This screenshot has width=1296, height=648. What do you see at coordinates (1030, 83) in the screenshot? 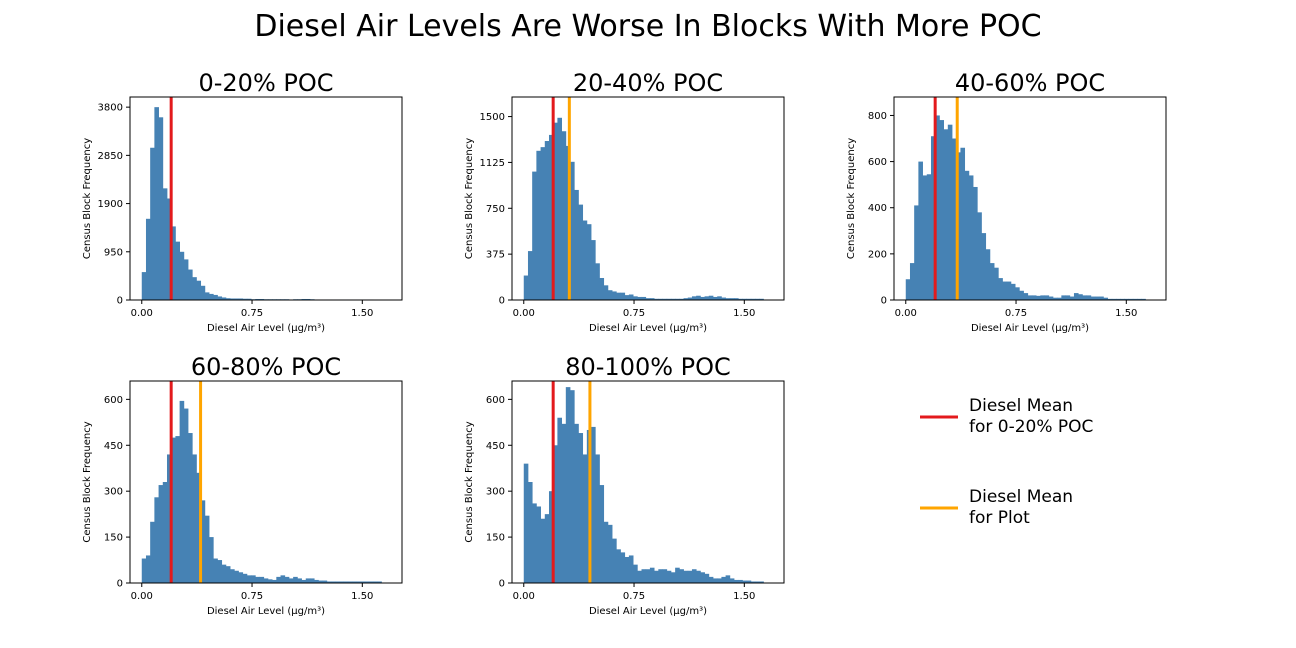
I see `panel-title: 40-60% POC` at bounding box center [1030, 83].